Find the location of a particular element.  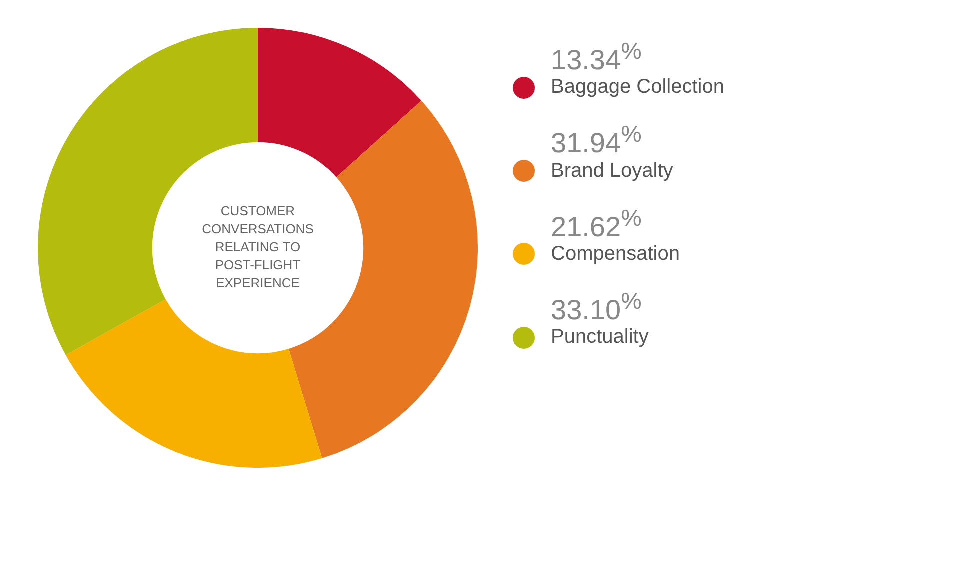

text: POST-FLIGHT is located at coordinates (258, 265).